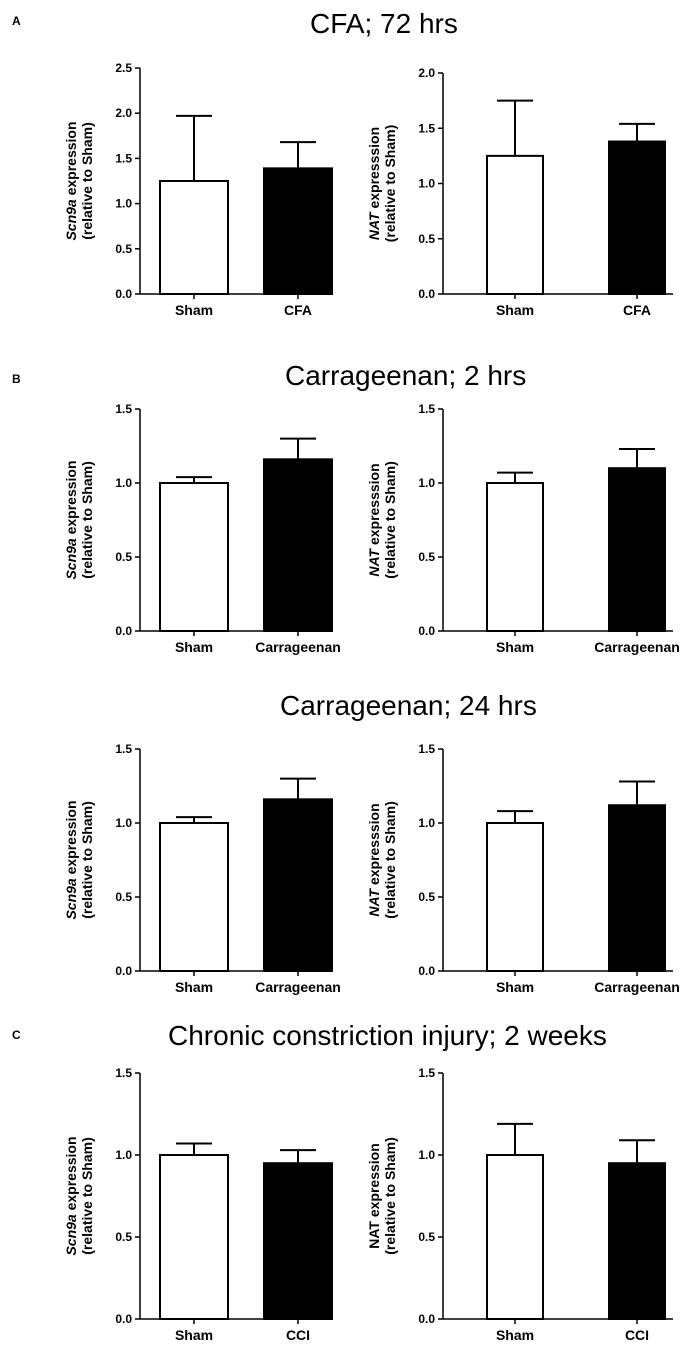 The image size is (687, 1352). What do you see at coordinates (406, 375) in the screenshot?
I see `section-title-carrageenan-2h: Carrageenan; 2 hrs` at bounding box center [406, 375].